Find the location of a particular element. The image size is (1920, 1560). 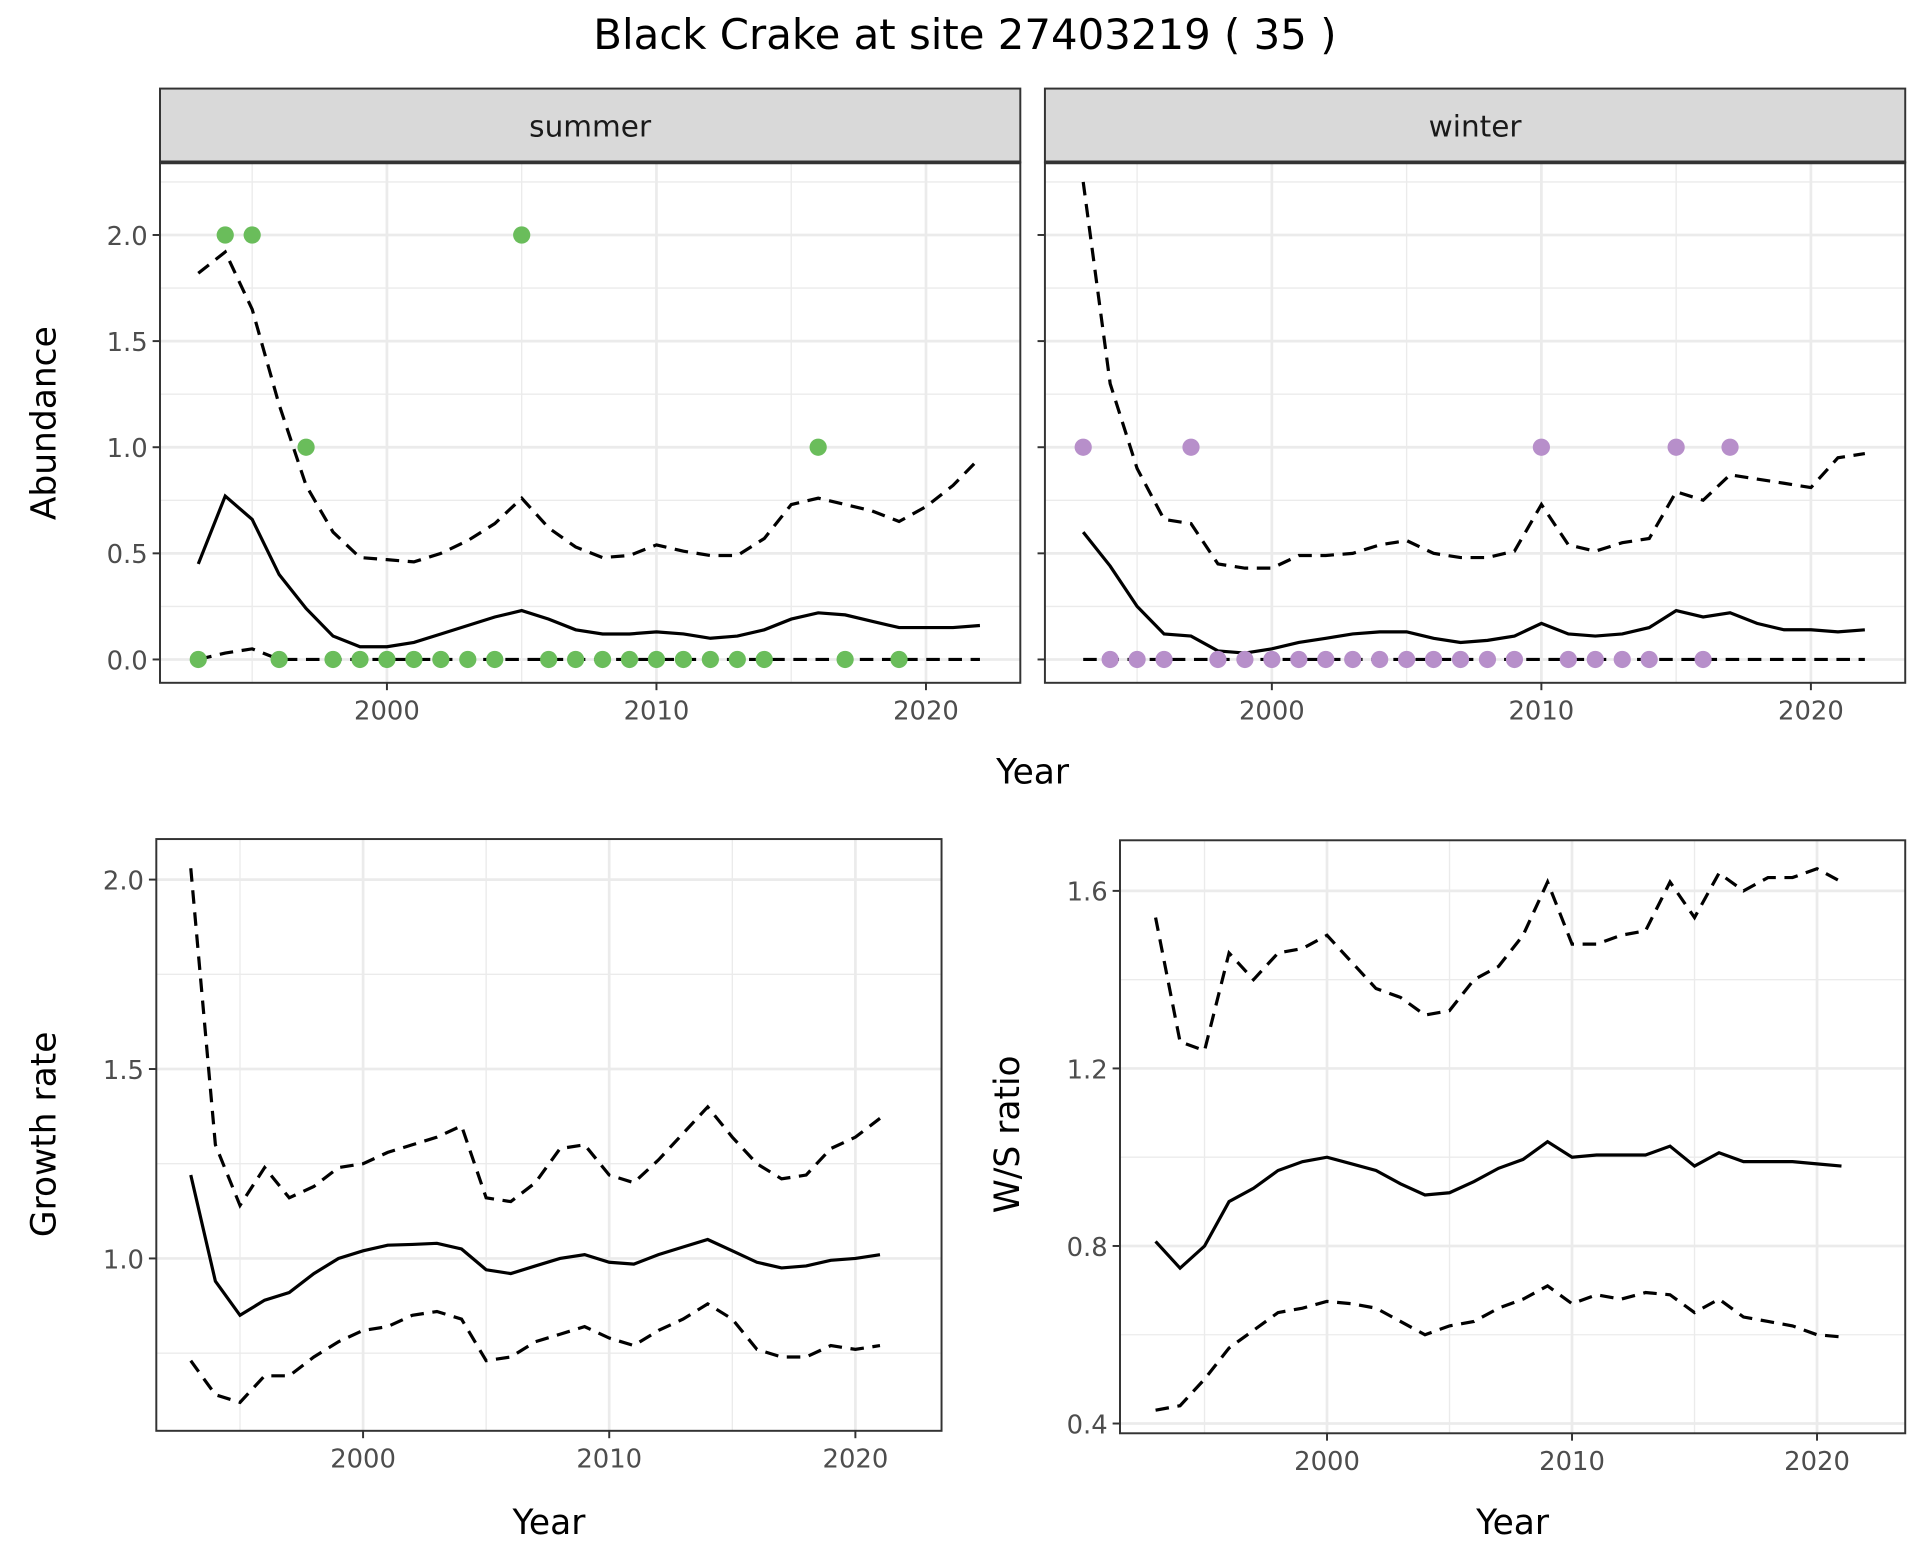

y-tick-label: 0.0 is located at coordinates (127, 661).